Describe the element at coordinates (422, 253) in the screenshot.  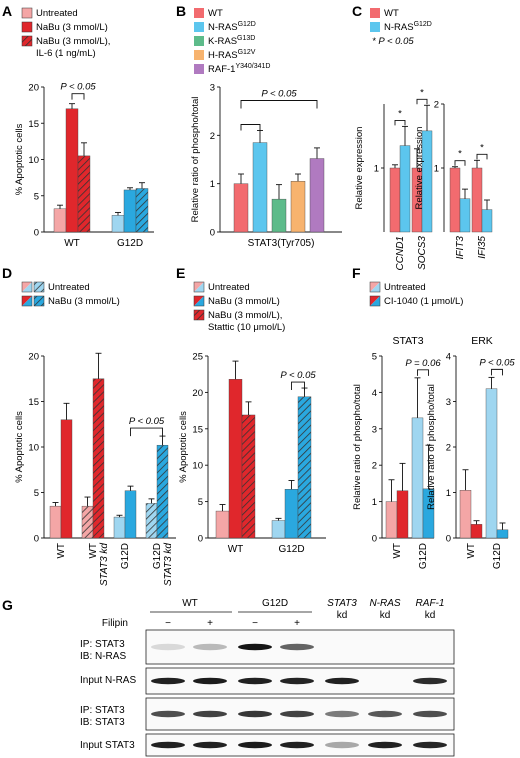
I see `x-tick-label: SOCS3` at that location.